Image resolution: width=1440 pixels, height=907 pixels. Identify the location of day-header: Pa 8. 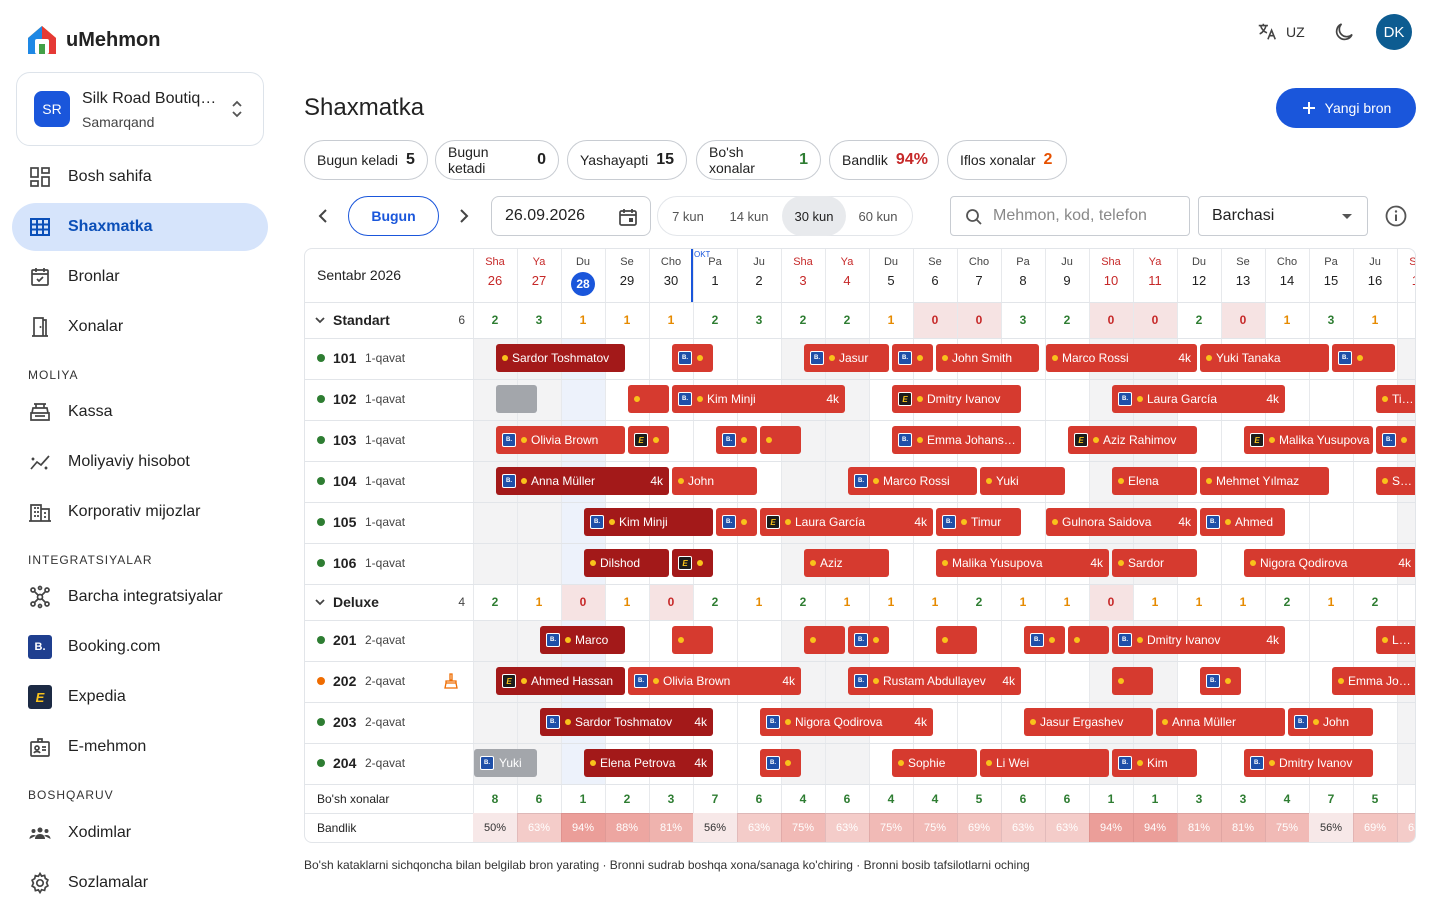
(1023, 275).